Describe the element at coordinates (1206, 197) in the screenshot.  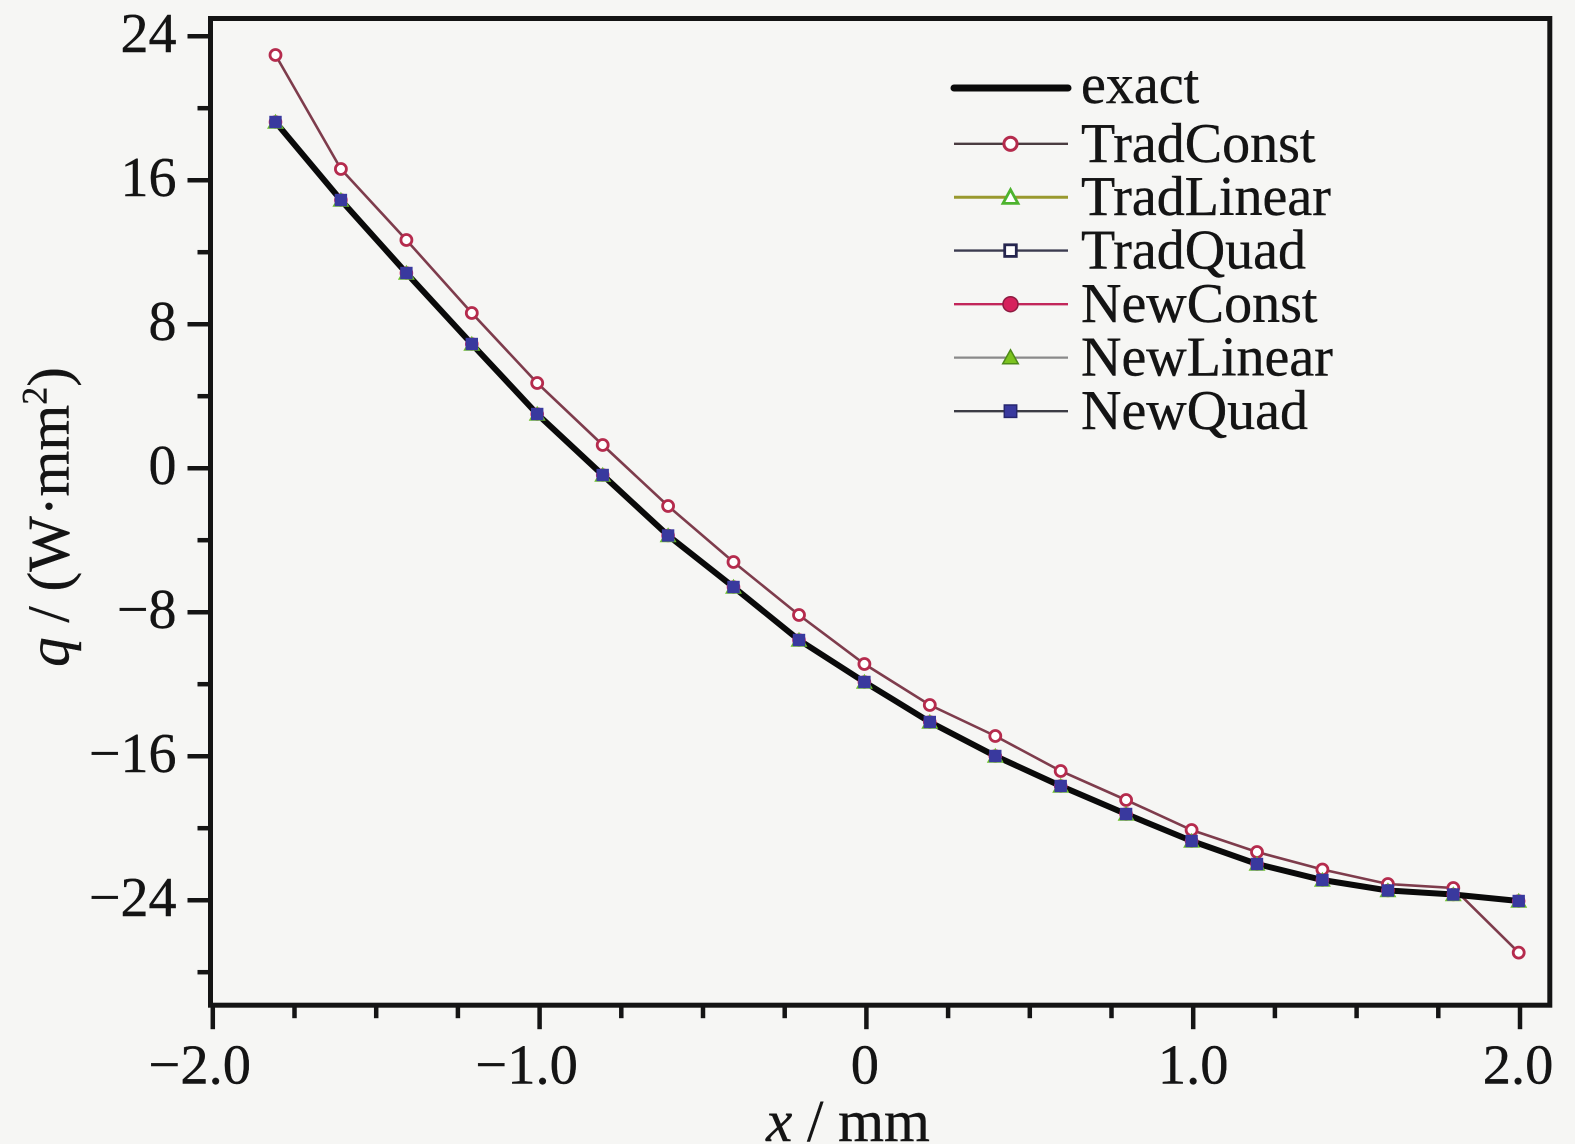
I see `svg-text: TradLinear` at that location.